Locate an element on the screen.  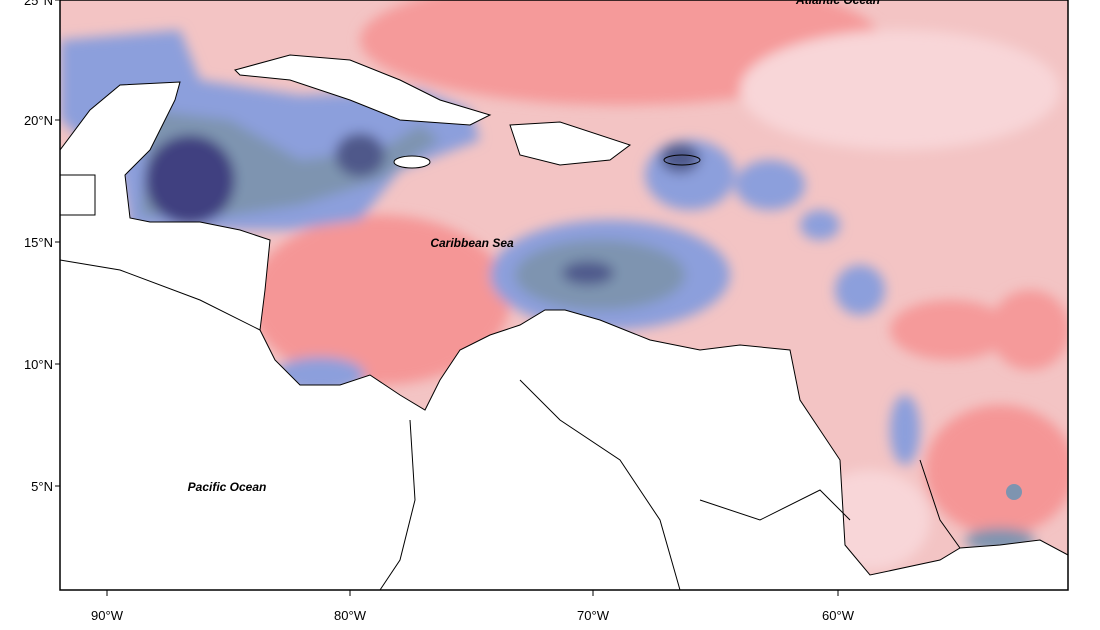
lon-label: 80°W is located at coordinates (350, 615).